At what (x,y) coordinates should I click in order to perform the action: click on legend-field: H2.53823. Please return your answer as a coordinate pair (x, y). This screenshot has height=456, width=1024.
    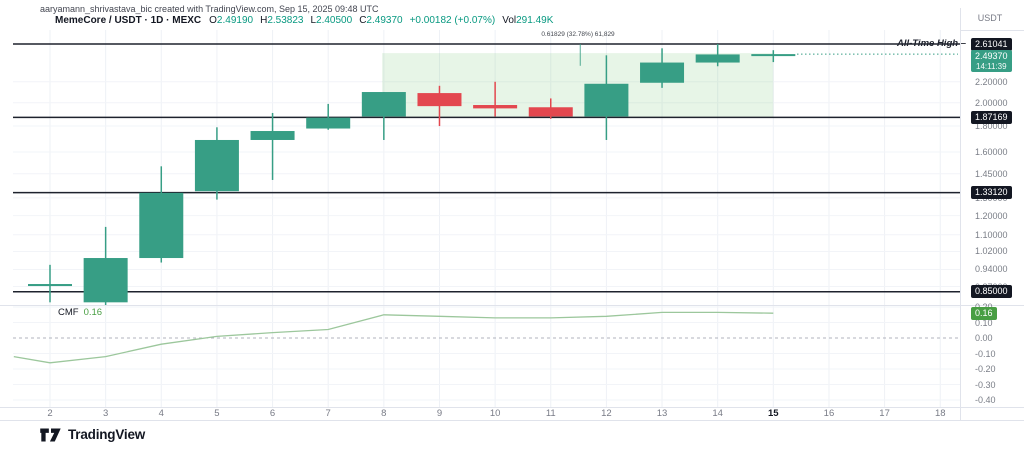
    Looking at the image, I should click on (281, 20).